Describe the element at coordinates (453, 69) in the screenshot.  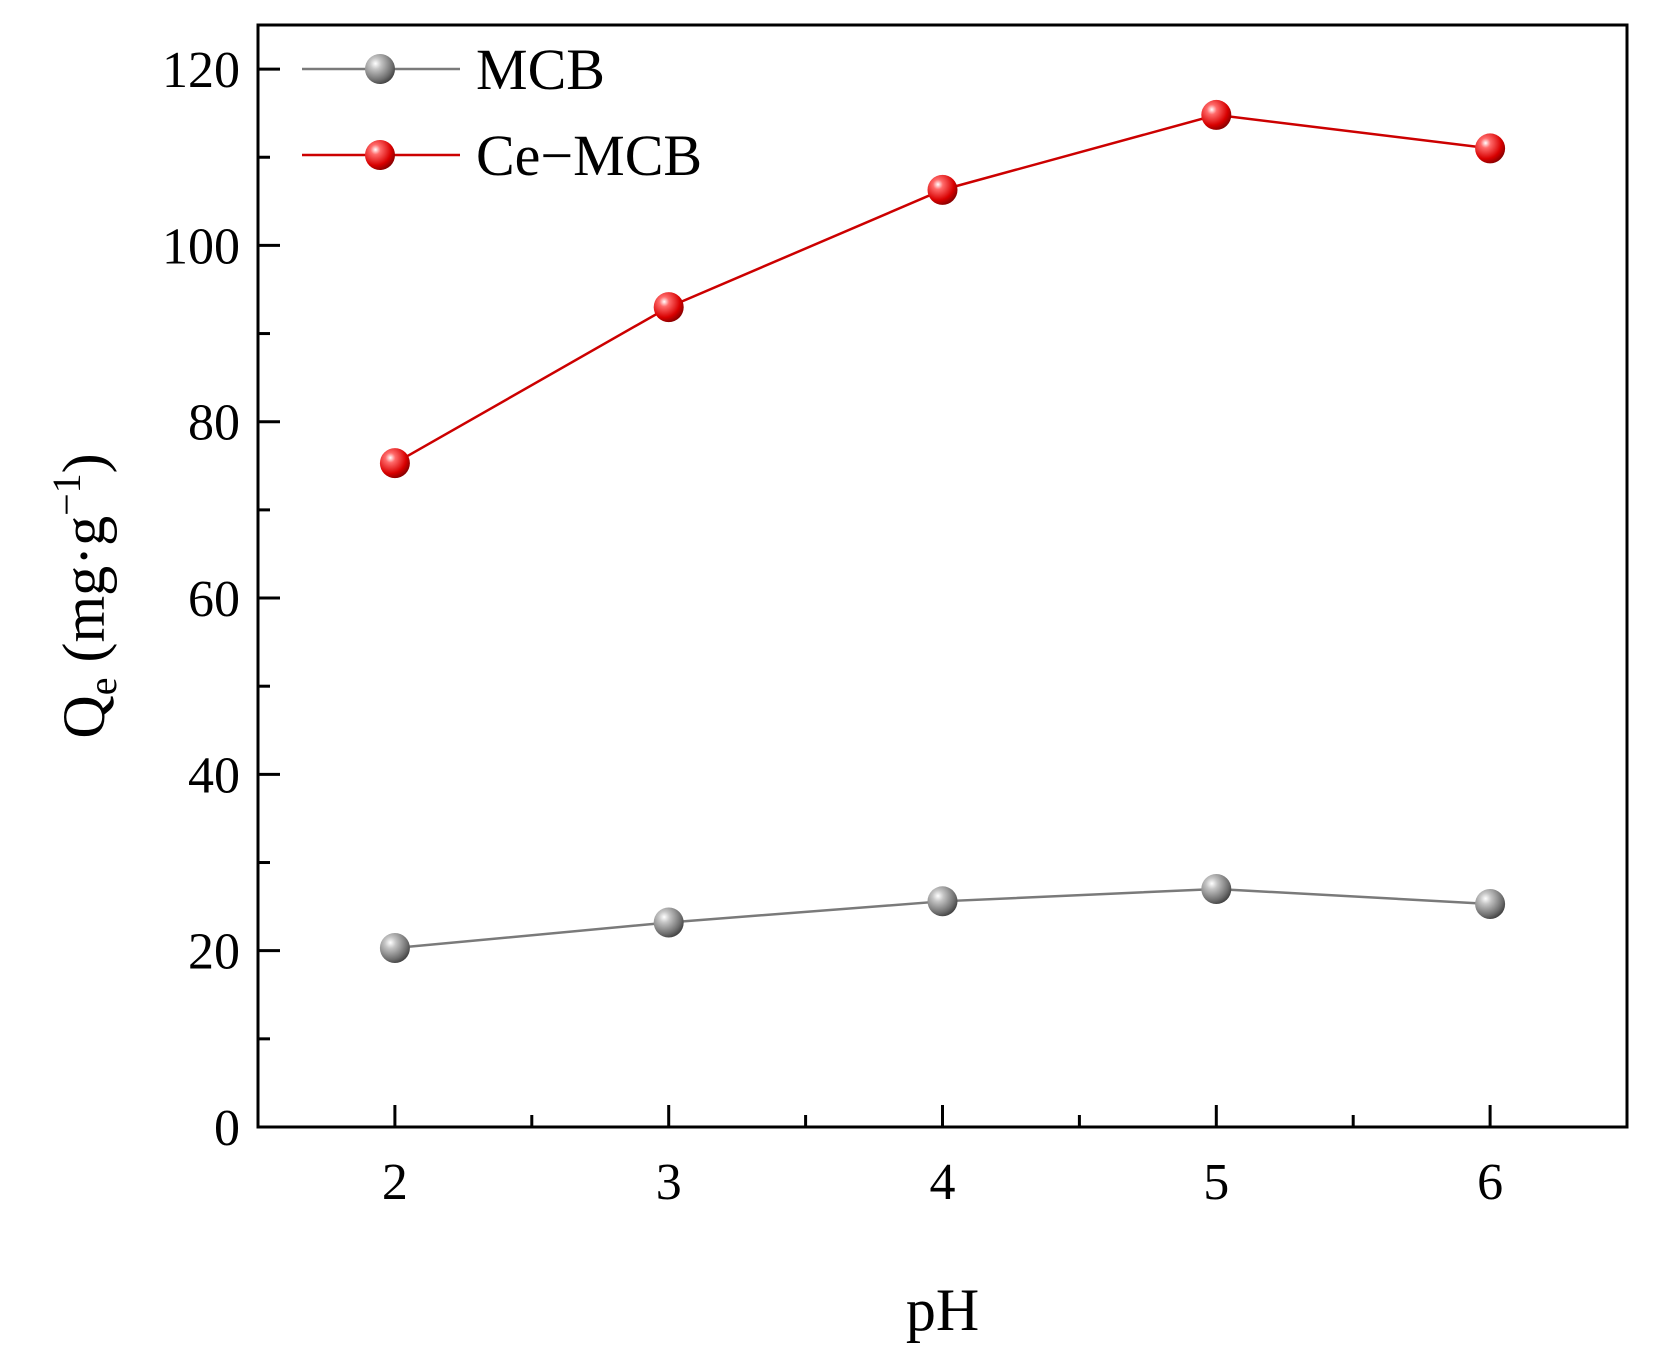
I see `legend-item: MCB` at that location.